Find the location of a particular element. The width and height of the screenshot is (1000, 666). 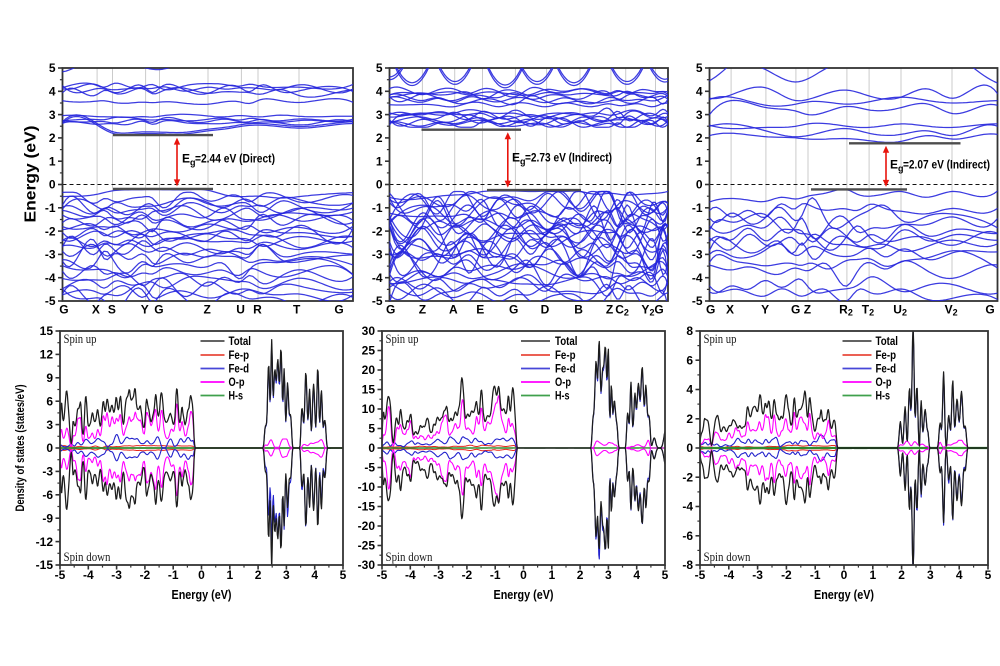

svg-text: =2.07 eV (Indirect) is located at coordinates (946, 165).